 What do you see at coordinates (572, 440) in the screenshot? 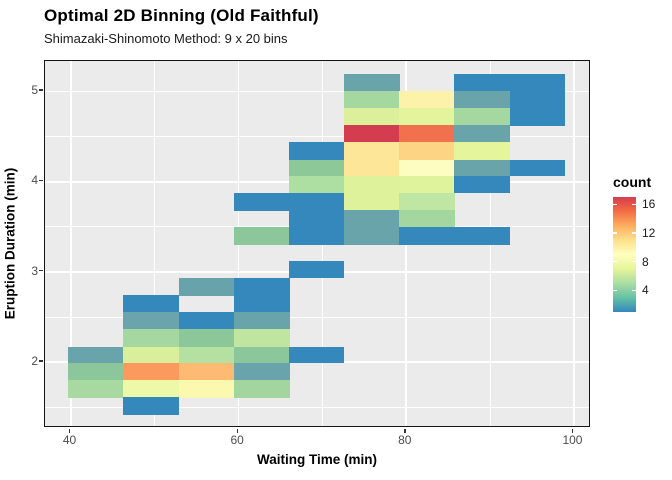
I see `x-tick-label: 100` at bounding box center [572, 440].